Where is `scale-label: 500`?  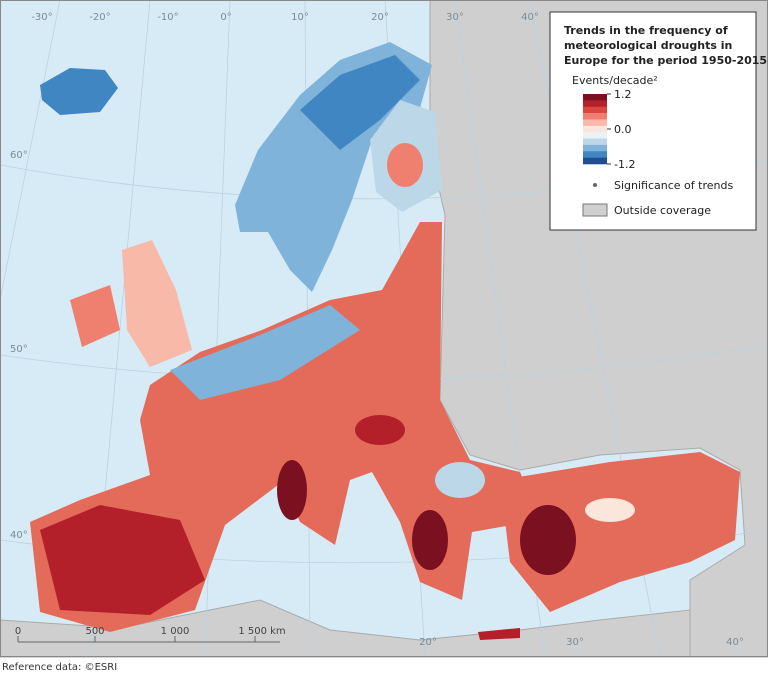 scale-label: 500 is located at coordinates (94, 631).